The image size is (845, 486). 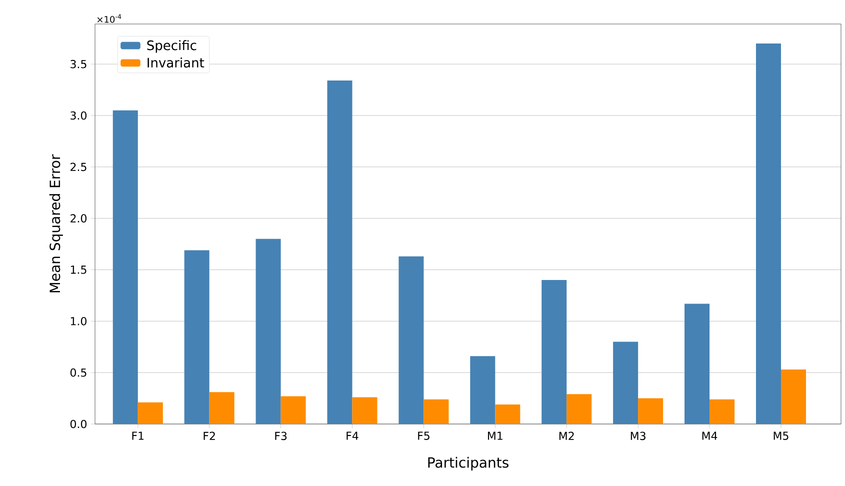 I want to click on x-tick-label: F1, so click(x=138, y=436).